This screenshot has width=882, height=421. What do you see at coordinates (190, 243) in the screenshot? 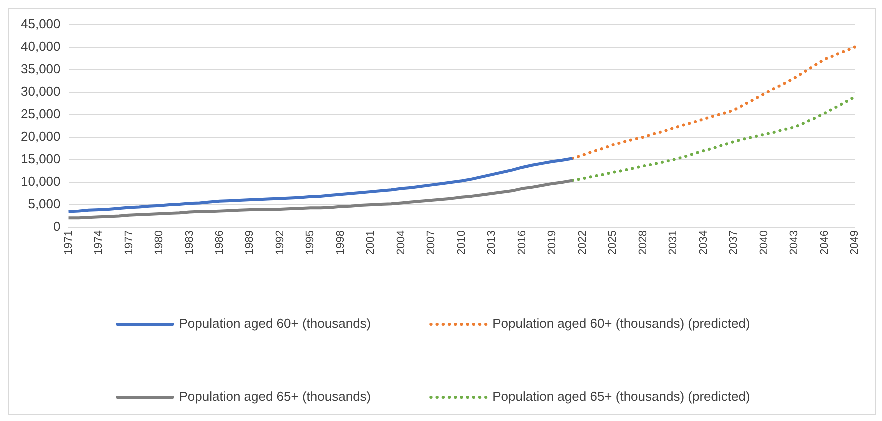
I see `x-tick-label: 1983` at bounding box center [190, 243].